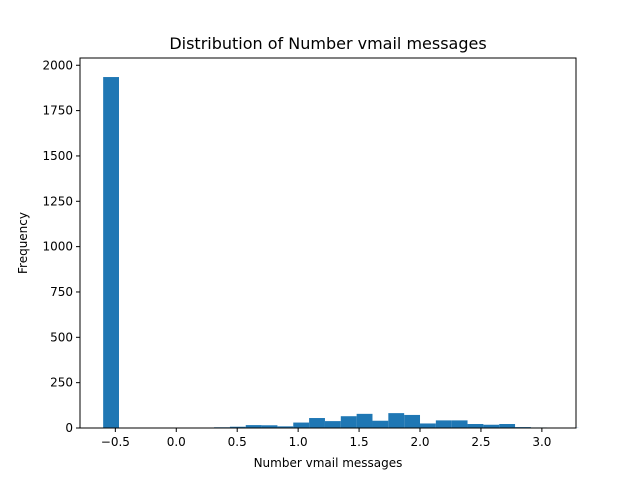 The image size is (640, 480). What do you see at coordinates (57, 156) in the screenshot?
I see `y-tick-label: 1500` at bounding box center [57, 156].